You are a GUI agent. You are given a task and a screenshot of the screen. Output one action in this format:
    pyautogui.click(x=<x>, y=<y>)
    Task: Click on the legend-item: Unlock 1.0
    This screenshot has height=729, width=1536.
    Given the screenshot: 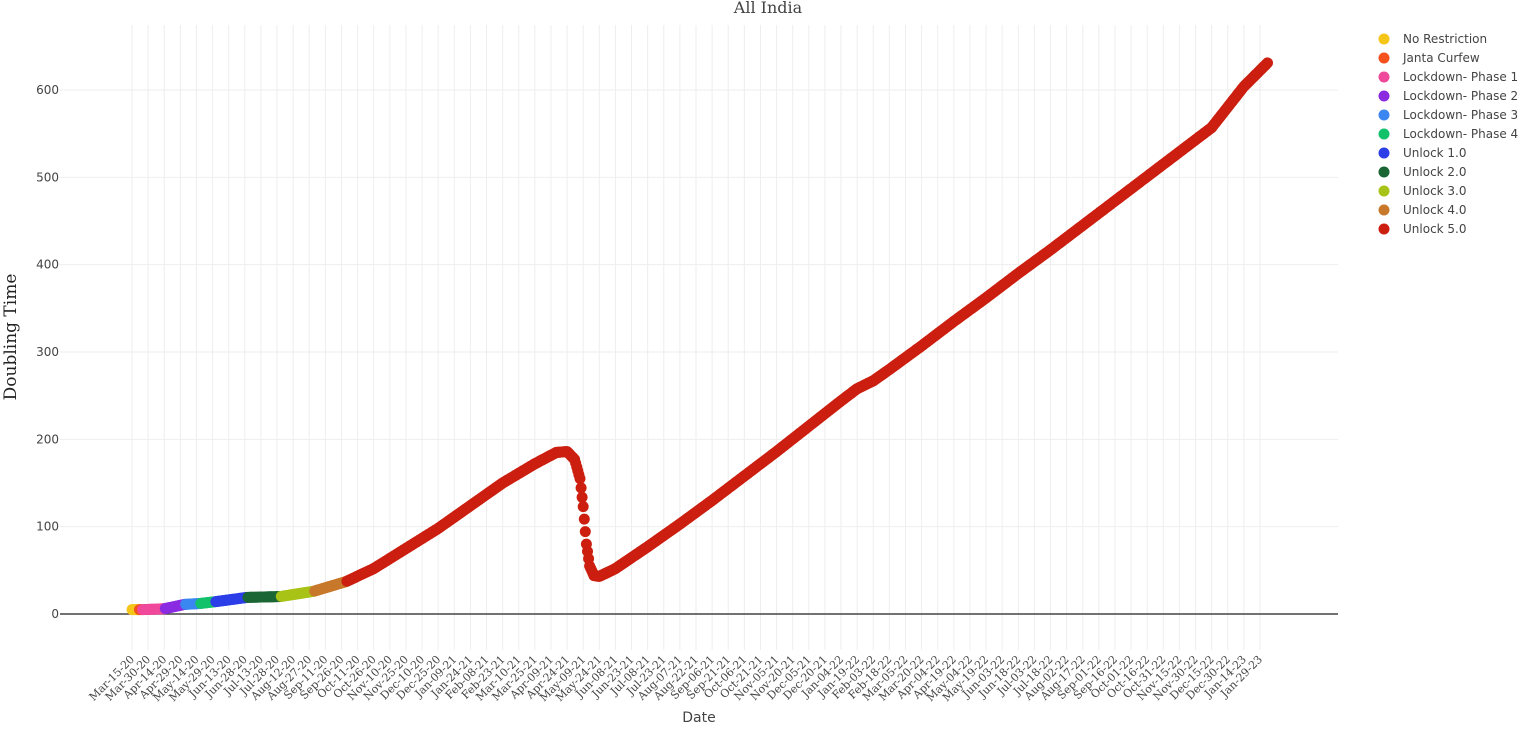 What is the action you would take?
    pyautogui.click(x=1422, y=153)
    